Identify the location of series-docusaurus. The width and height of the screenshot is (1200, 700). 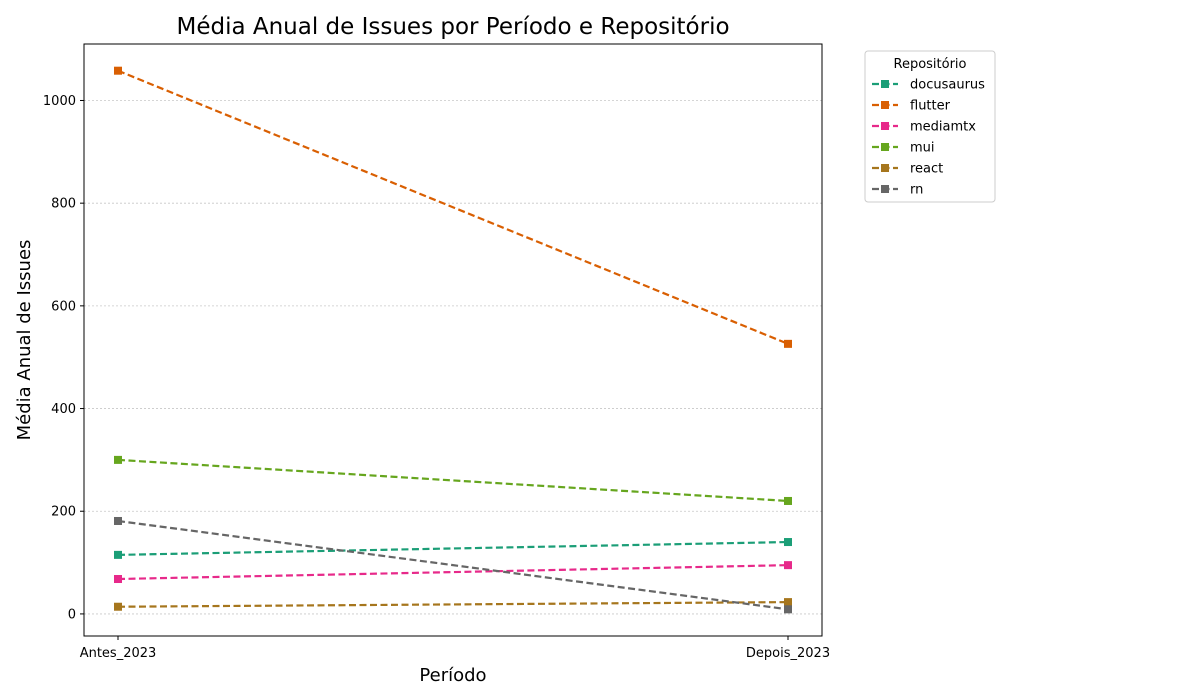
(453, 548).